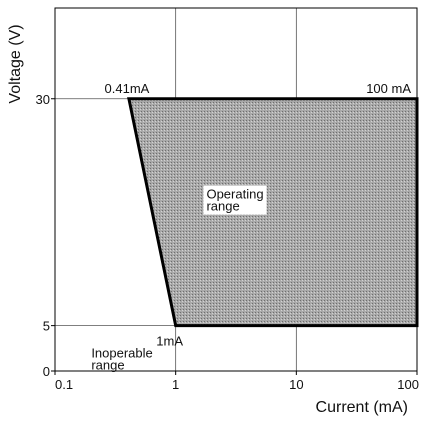  What do you see at coordinates (64, 384) in the screenshot?
I see `x-tick-label: 0.1` at bounding box center [64, 384].